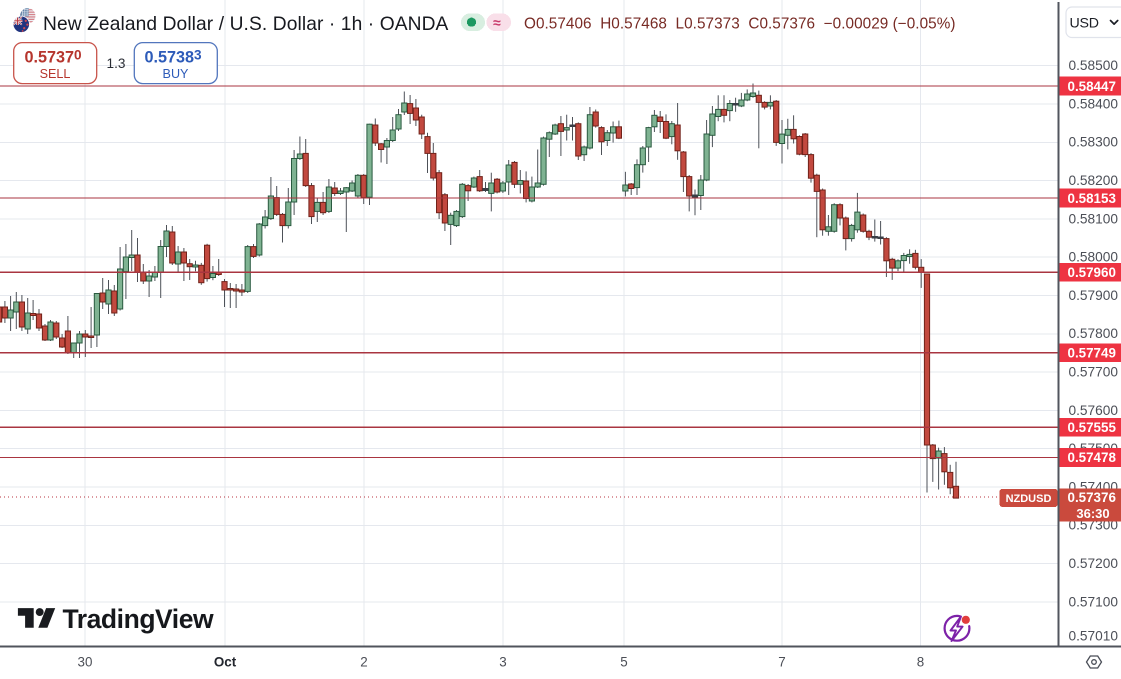  I want to click on svg-text: 0.58153, so click(1092, 198).